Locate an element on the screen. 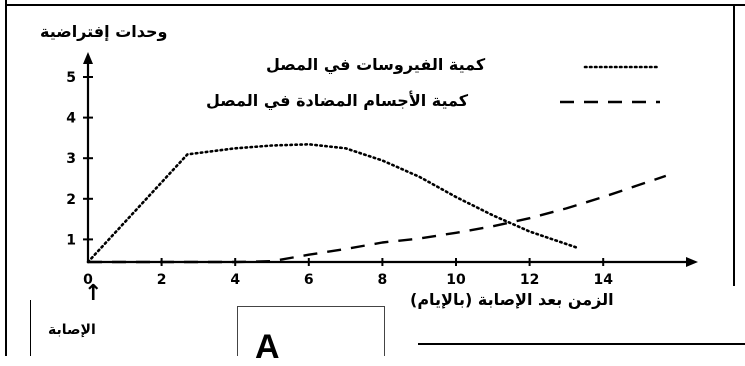 The image size is (745, 366). y-tick-label: 1 is located at coordinates (71, 240).